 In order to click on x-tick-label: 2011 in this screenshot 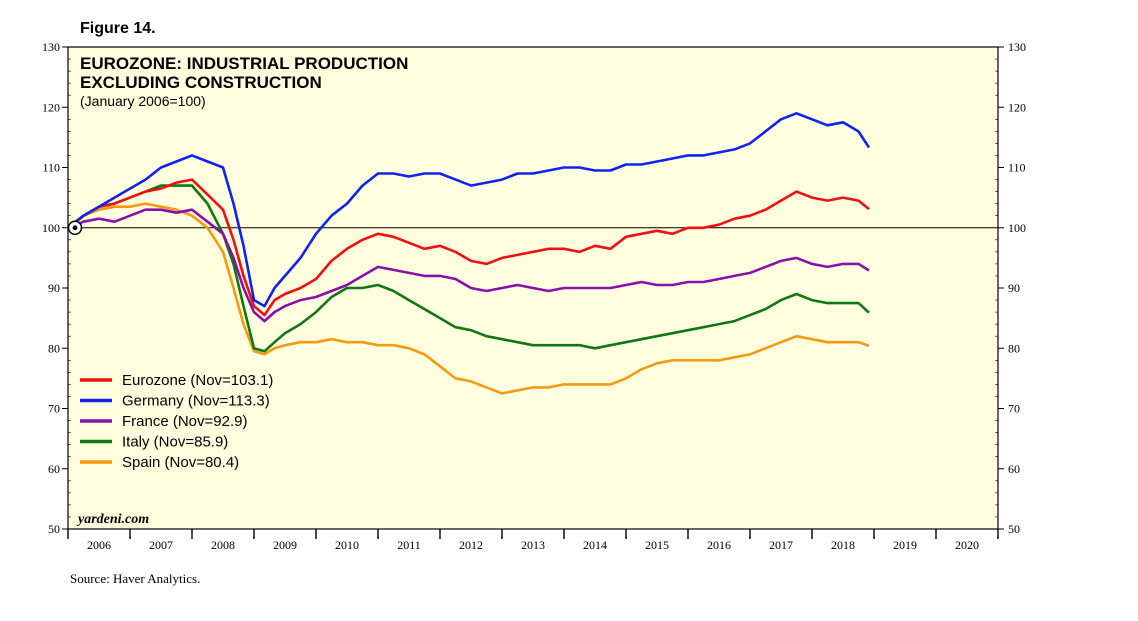, I will do `click(409, 545)`.